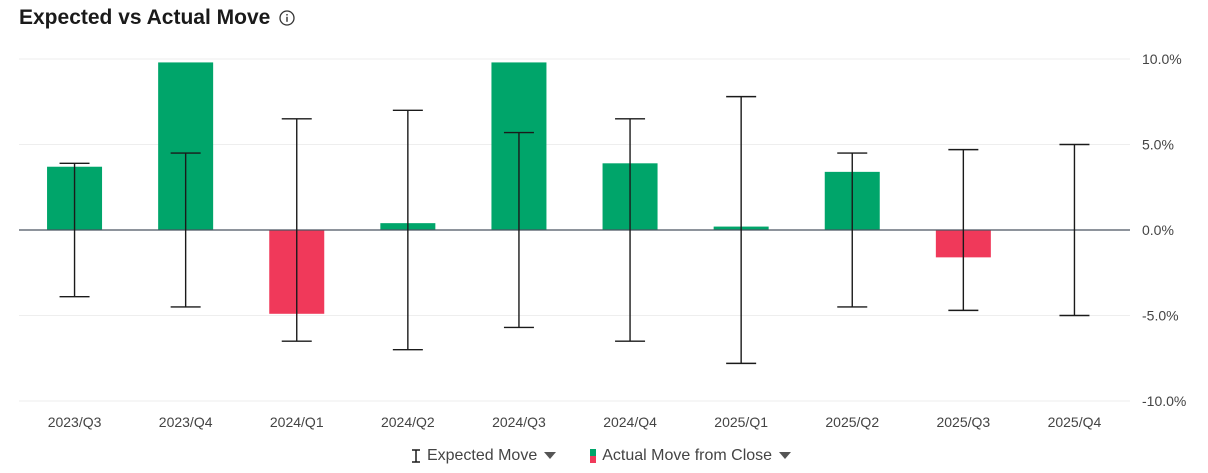  What do you see at coordinates (145, 17) in the screenshot?
I see `chart-title: Expected vs Actual Move` at bounding box center [145, 17].